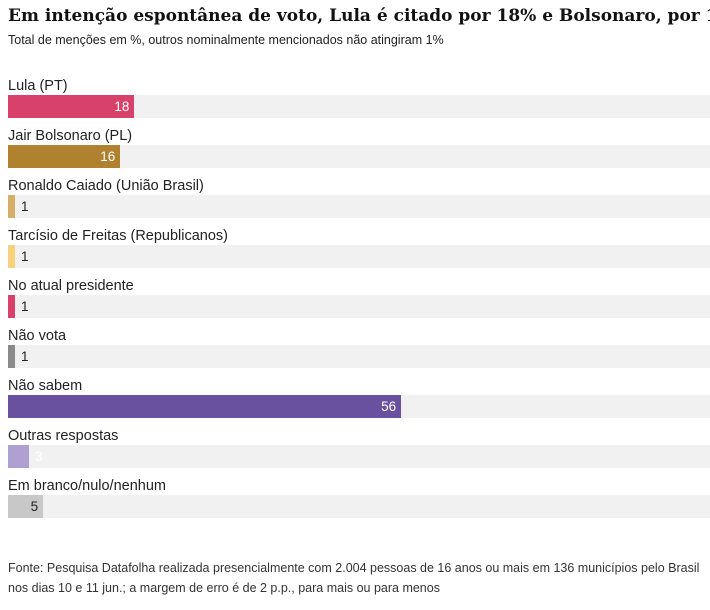 This screenshot has height=610, width=710. What do you see at coordinates (359, 506) in the screenshot?
I see `bar-track: 5` at bounding box center [359, 506].